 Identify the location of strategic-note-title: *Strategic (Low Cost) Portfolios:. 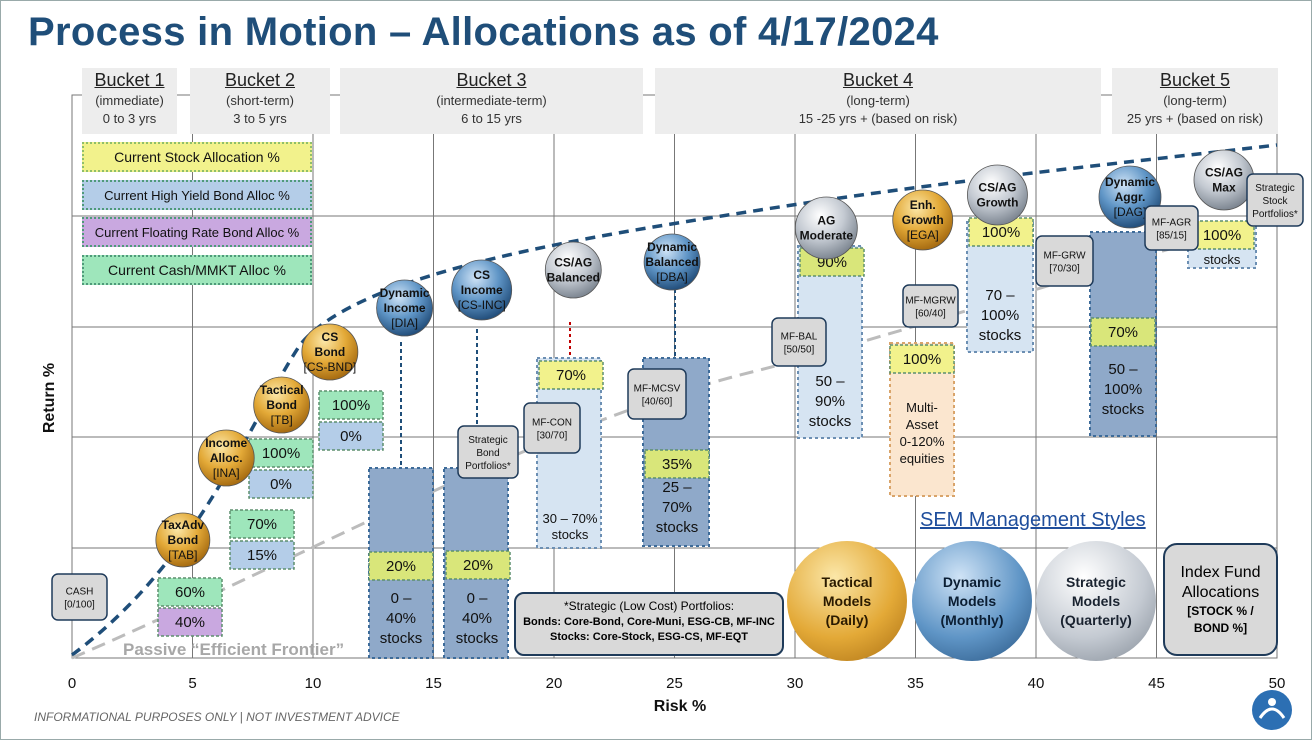
(649, 606).